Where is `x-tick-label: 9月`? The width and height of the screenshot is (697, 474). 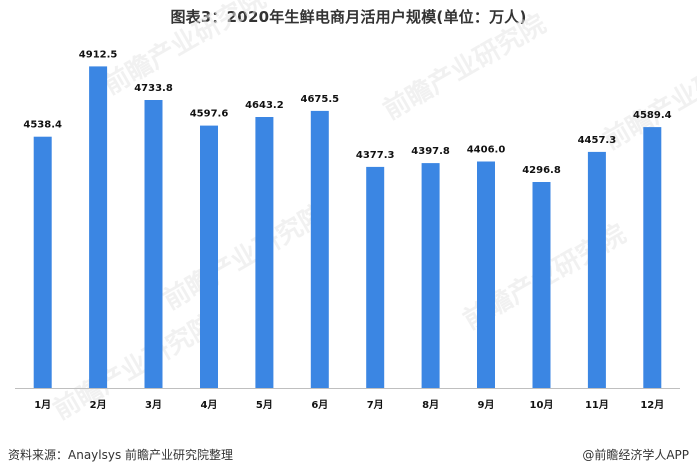 x-tick-label: 9月 is located at coordinates (486, 405).